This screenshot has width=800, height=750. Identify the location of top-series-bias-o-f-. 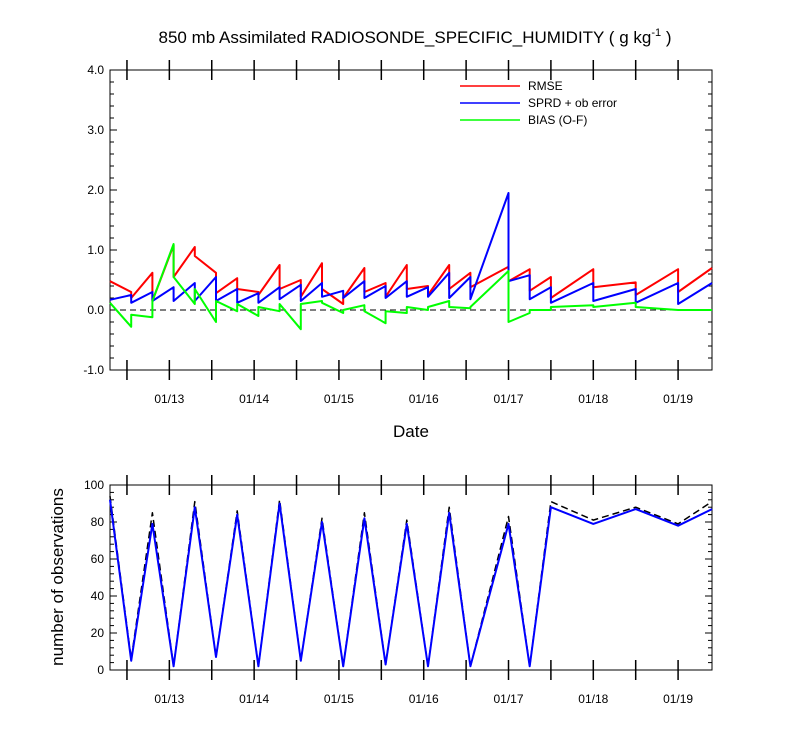
(410, 287).